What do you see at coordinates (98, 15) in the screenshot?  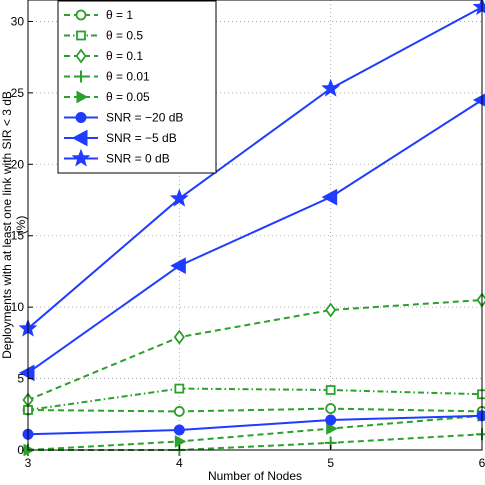 I see `legend-item: θ = 1` at bounding box center [98, 15].